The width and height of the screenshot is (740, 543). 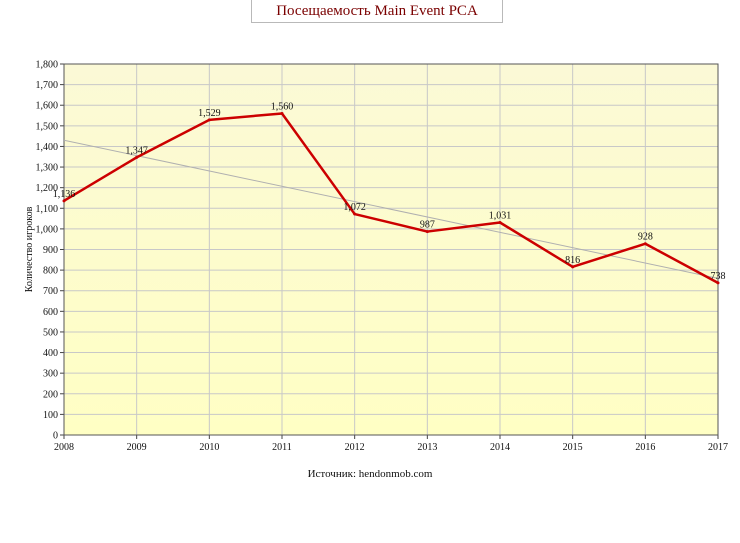 What do you see at coordinates (500, 215) in the screenshot?
I see `data-label: 1,031` at bounding box center [500, 215].